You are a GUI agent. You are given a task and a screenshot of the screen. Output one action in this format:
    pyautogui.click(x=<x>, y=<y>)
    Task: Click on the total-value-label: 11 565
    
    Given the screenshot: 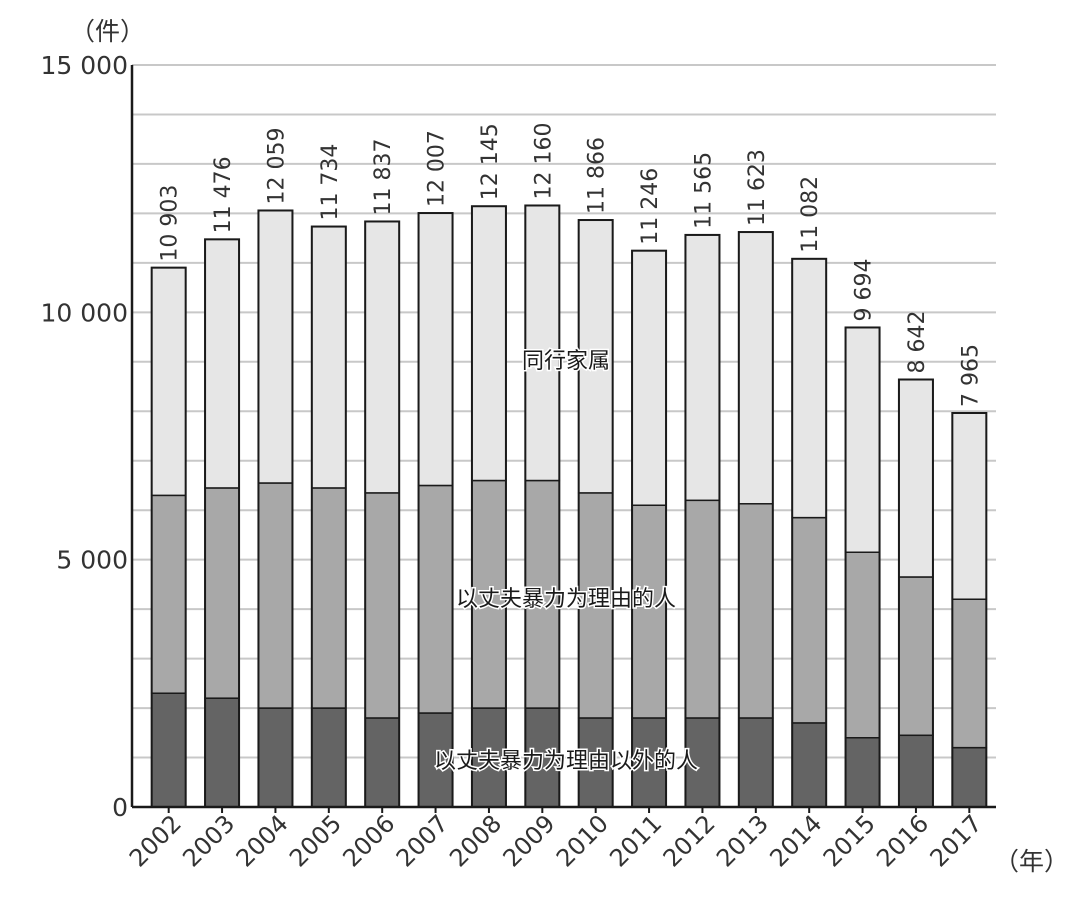 What is the action you would take?
    pyautogui.click(x=703, y=190)
    